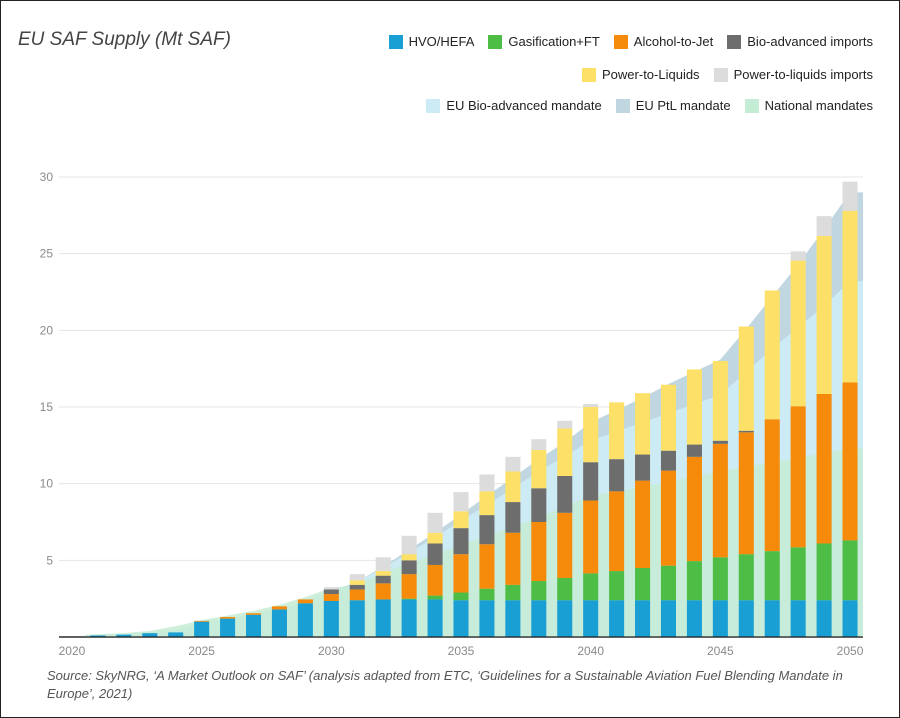 This screenshot has height=718, width=900. What do you see at coordinates (850, 651) in the screenshot?
I see `x-tick-label: 2050` at bounding box center [850, 651].